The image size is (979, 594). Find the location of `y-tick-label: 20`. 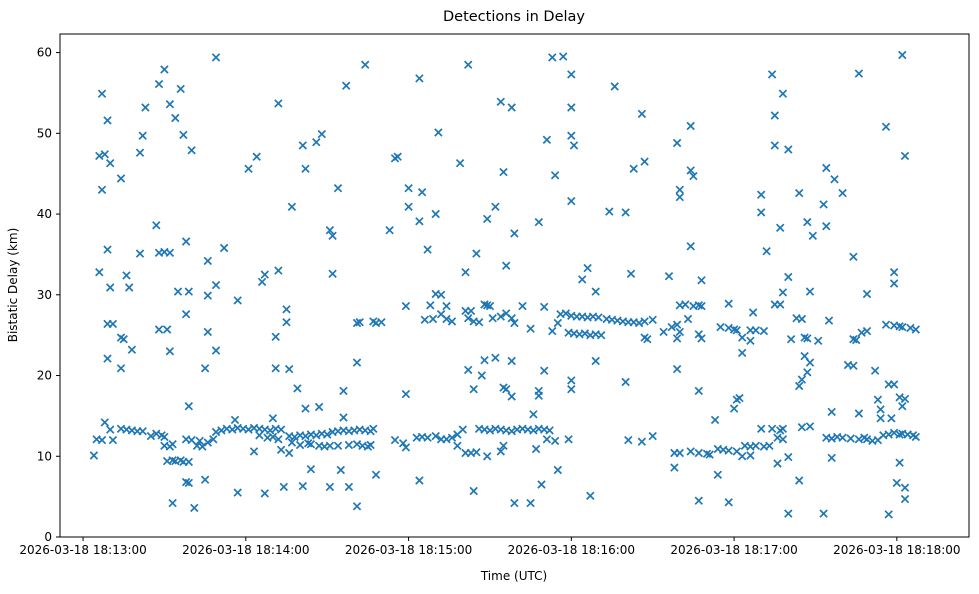

y-tick-label: 20 is located at coordinates (44, 376).